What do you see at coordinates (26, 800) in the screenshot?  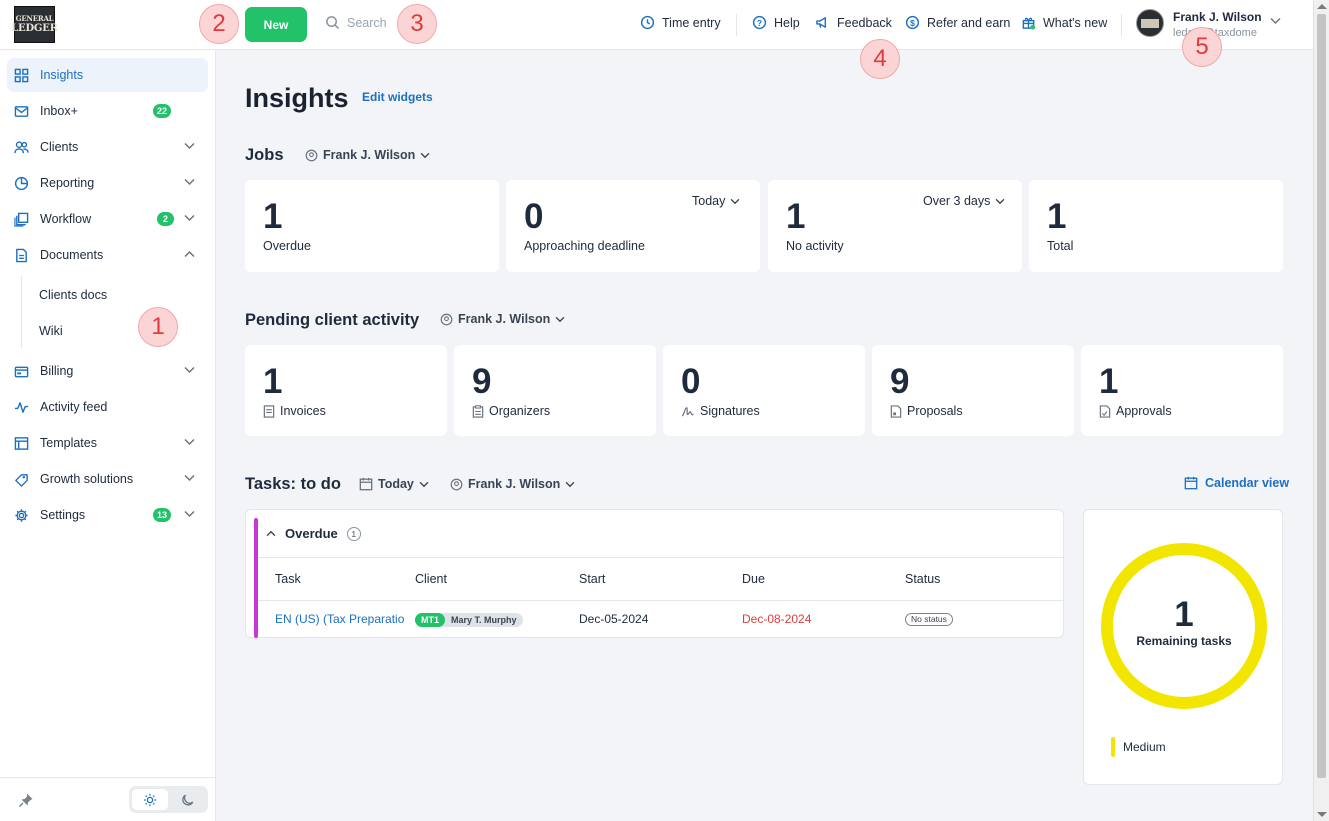 I see `pin-icon` at bounding box center [26, 800].